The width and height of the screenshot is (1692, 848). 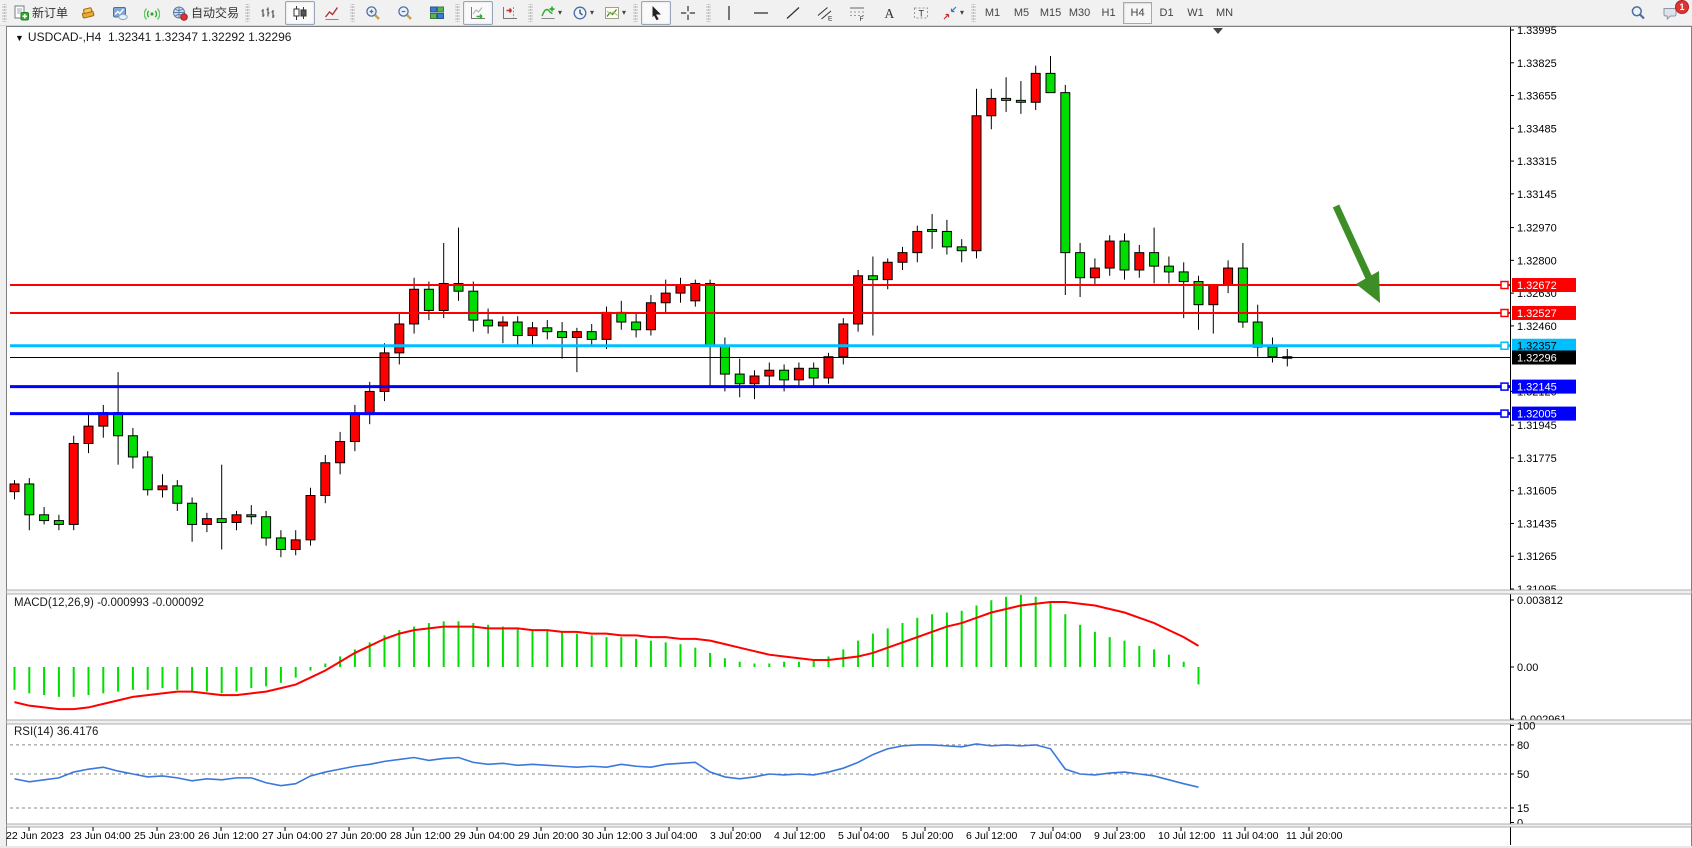 What do you see at coordinates (1537, 286) in the screenshot?
I see `price-label-text: 1.32672` at bounding box center [1537, 286].